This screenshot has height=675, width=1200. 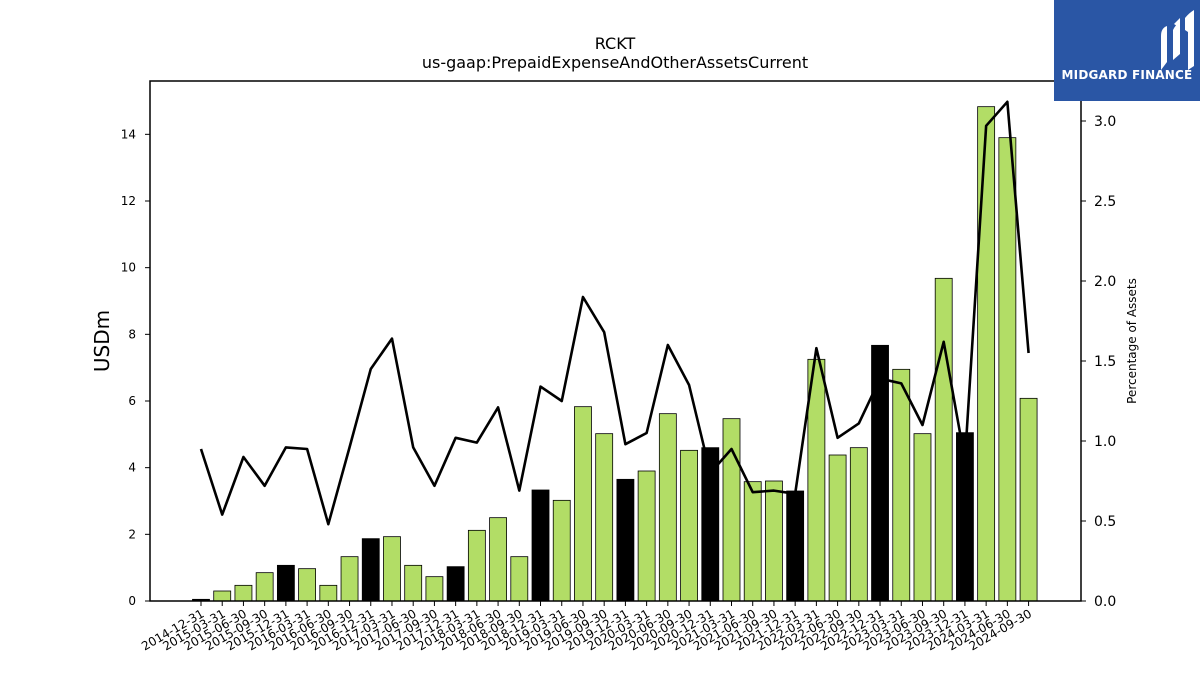 What do you see at coordinates (132, 601) in the screenshot?
I see `y-tick-label: 0` at bounding box center [132, 601].